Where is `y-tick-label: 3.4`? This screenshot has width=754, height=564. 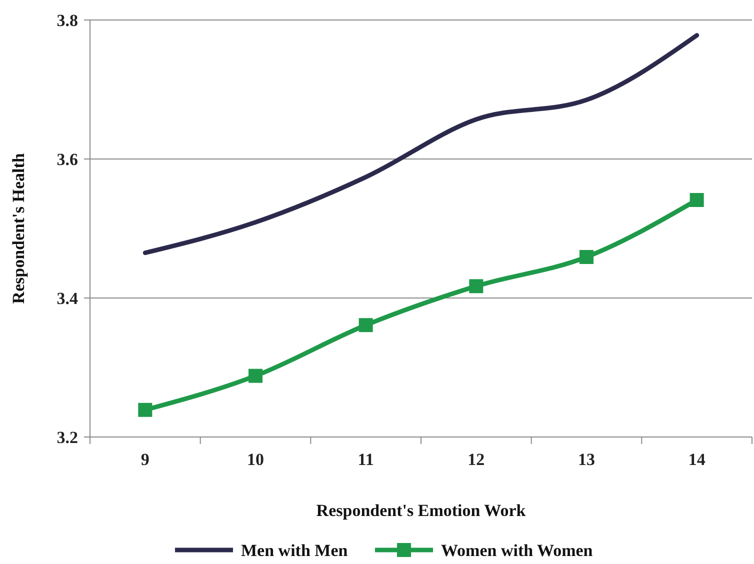
y-tick-label: 3.4 is located at coordinates (67, 298).